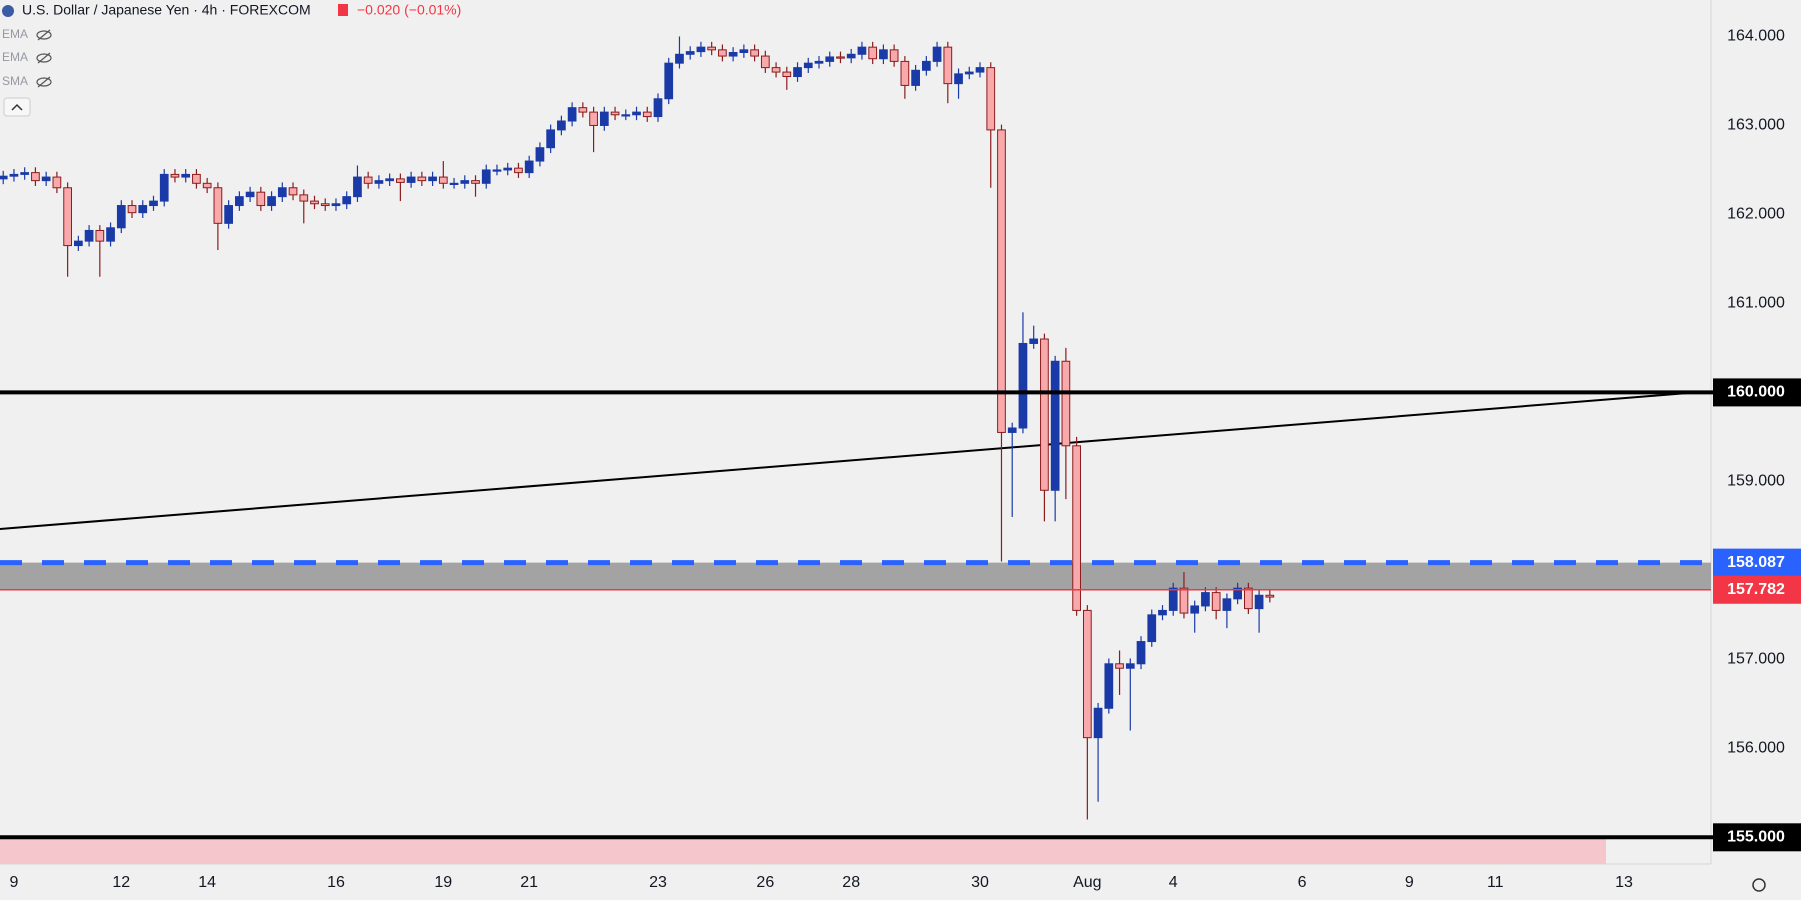 The image size is (1801, 900). Describe the element at coordinates (1756, 589) in the screenshot. I see `level-label: 157.782` at that location.